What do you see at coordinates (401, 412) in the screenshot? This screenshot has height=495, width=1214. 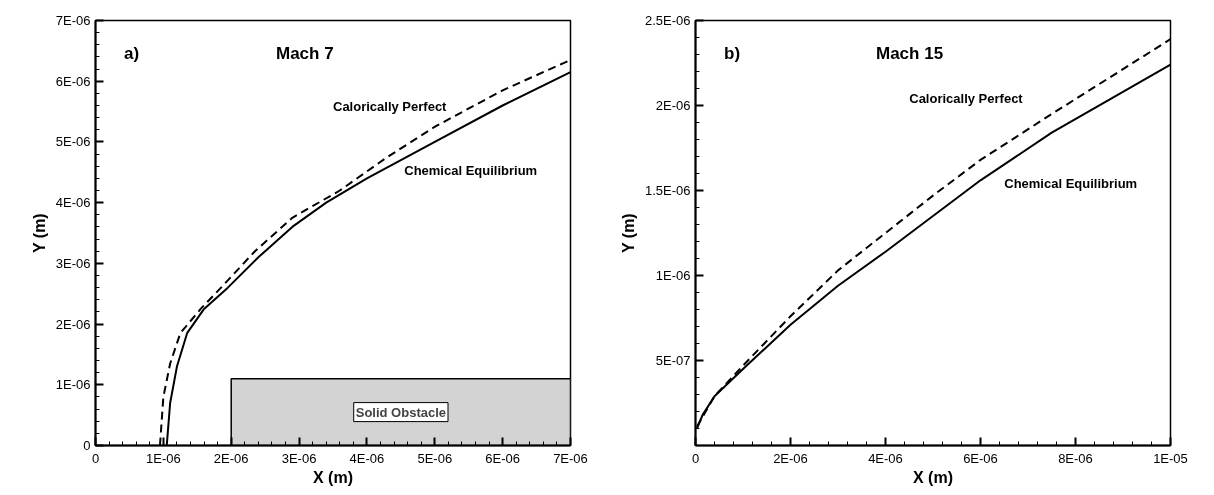 I see `series-label: Solid Obstacle` at bounding box center [401, 412].